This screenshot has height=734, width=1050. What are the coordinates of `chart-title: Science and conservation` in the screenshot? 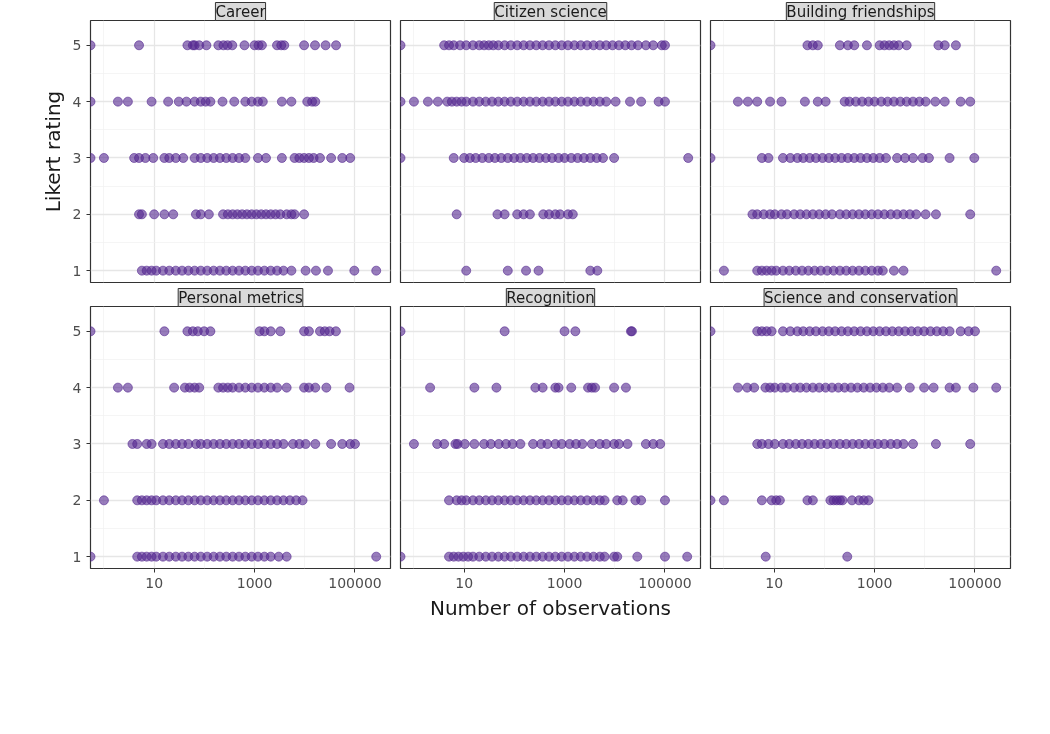 It's located at (860, 297).